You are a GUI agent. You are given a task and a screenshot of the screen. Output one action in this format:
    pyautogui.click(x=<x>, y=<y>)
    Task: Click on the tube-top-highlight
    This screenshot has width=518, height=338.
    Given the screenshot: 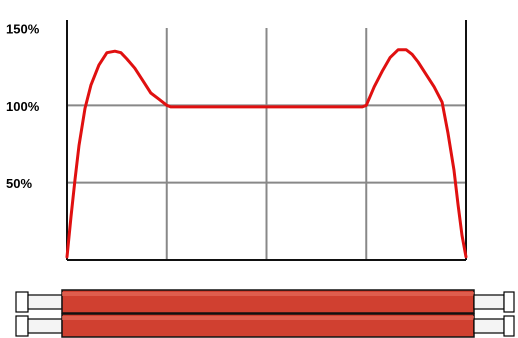 What is the action you would take?
    pyautogui.click(x=268, y=294)
    